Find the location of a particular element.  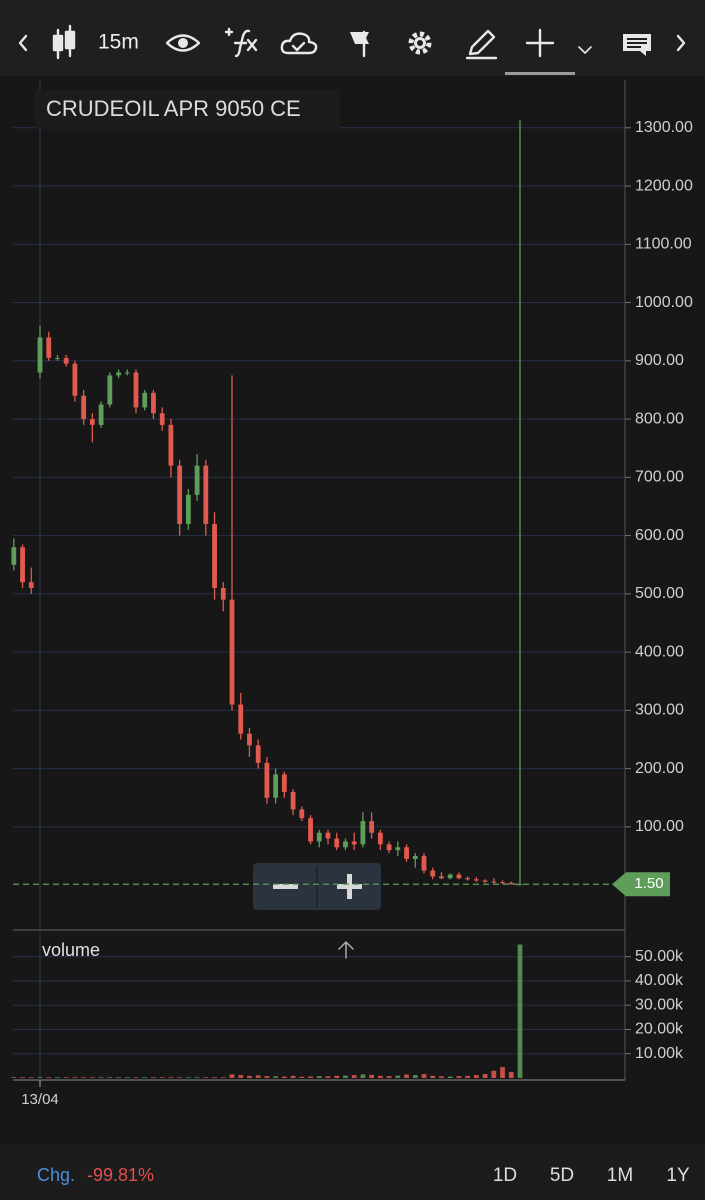

chart-title: CRUDEOIL APR 9050 CE is located at coordinates (173, 108).